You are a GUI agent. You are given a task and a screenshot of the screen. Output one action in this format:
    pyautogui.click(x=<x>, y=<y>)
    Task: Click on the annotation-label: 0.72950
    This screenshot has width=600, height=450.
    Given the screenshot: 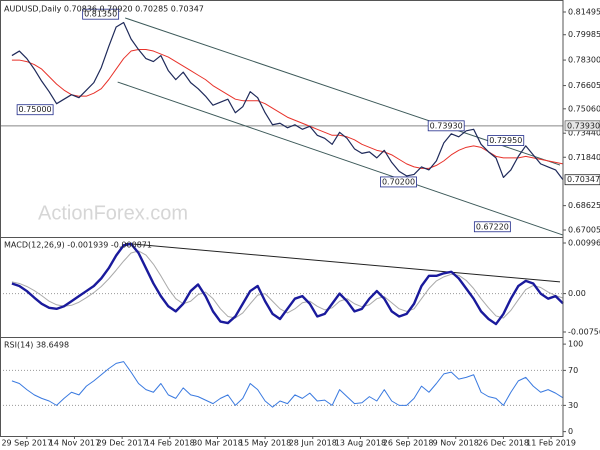 What is the action you would take?
    pyautogui.click(x=505, y=140)
    